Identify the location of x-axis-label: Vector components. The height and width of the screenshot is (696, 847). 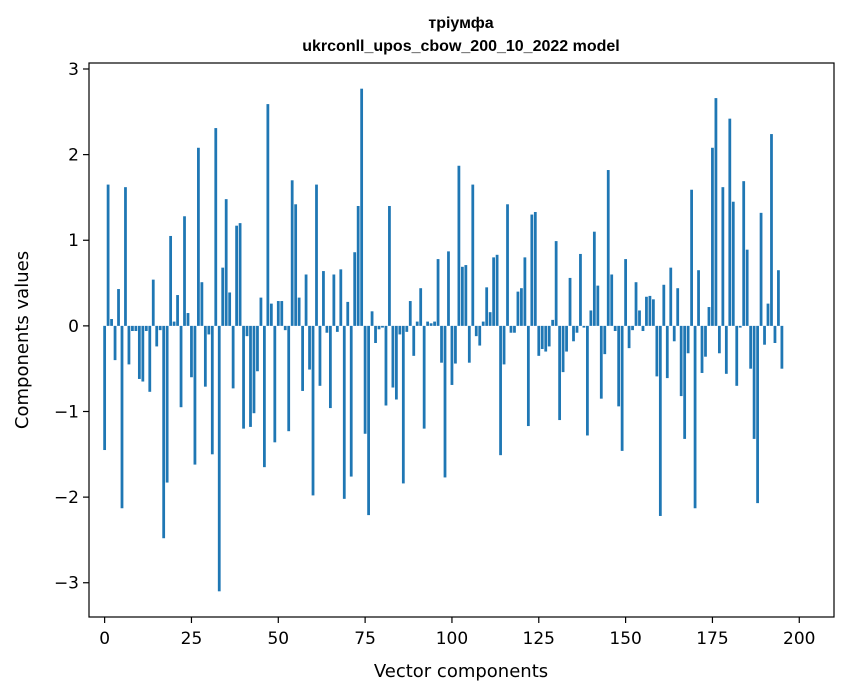
(461, 671).